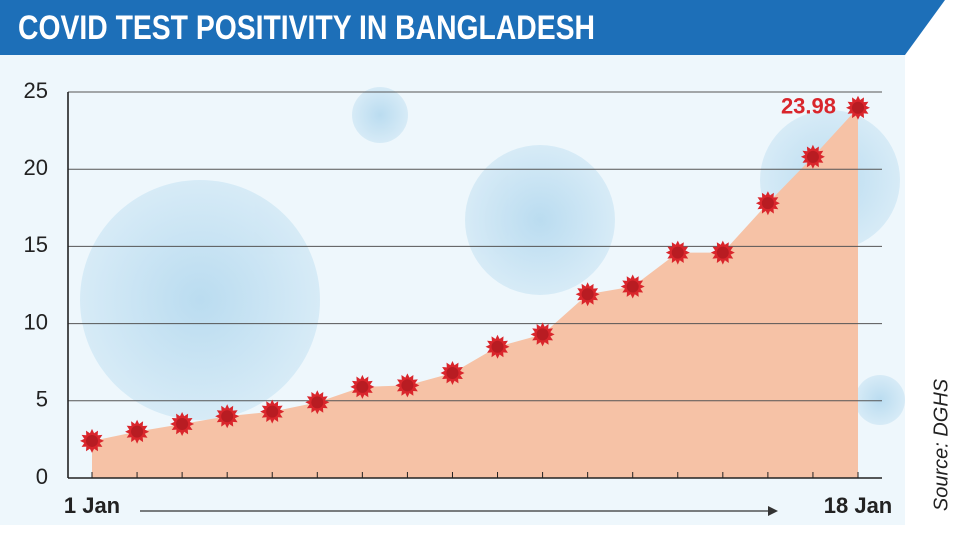  I want to click on x-tick-label: 18 Jan, so click(858, 505).